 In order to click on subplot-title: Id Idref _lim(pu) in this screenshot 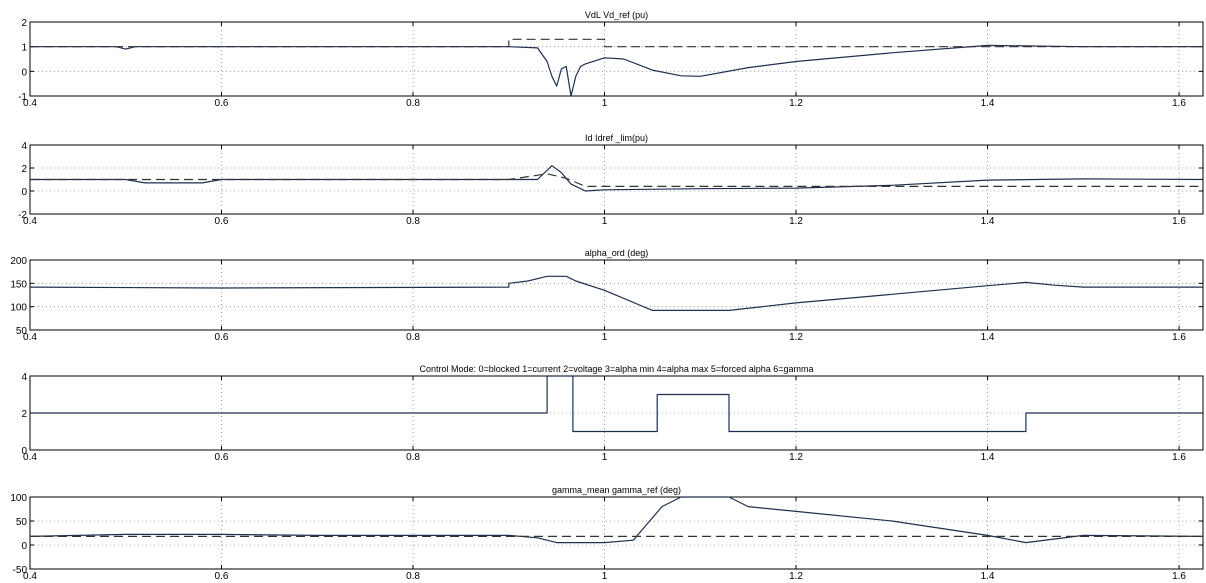, I will do `click(616, 138)`.